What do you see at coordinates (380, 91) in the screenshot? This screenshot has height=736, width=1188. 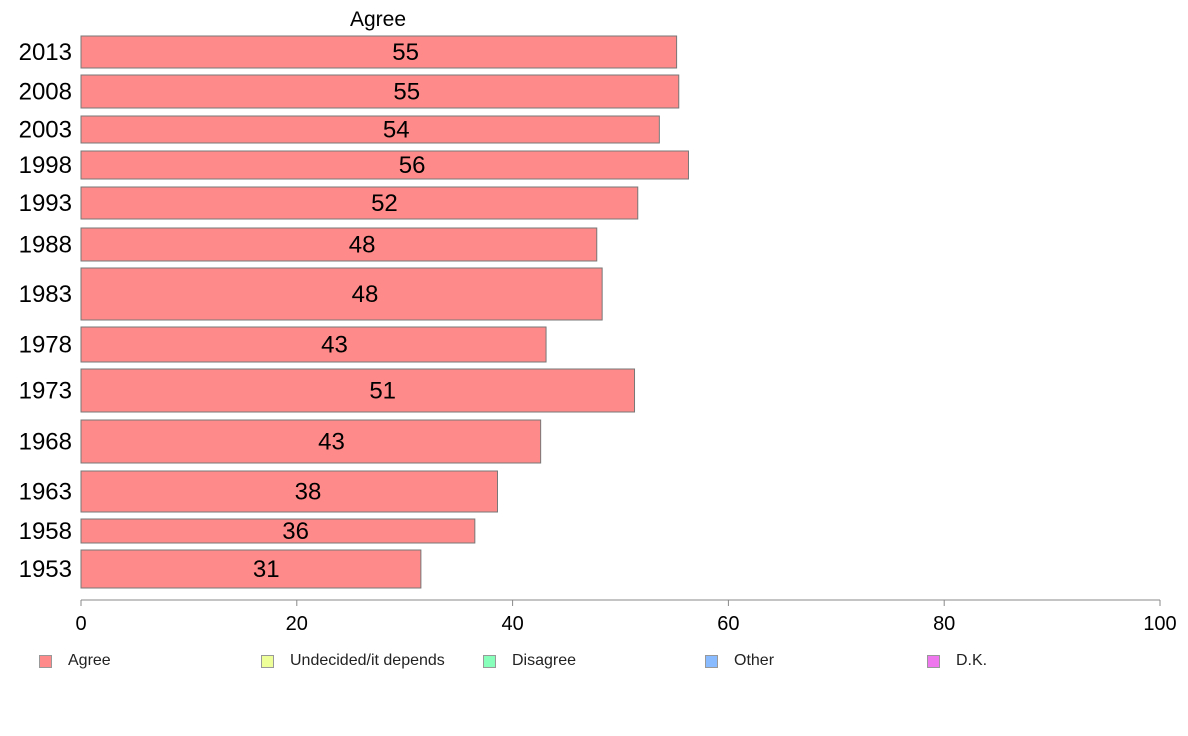 I see `bar-2008` at bounding box center [380, 91].